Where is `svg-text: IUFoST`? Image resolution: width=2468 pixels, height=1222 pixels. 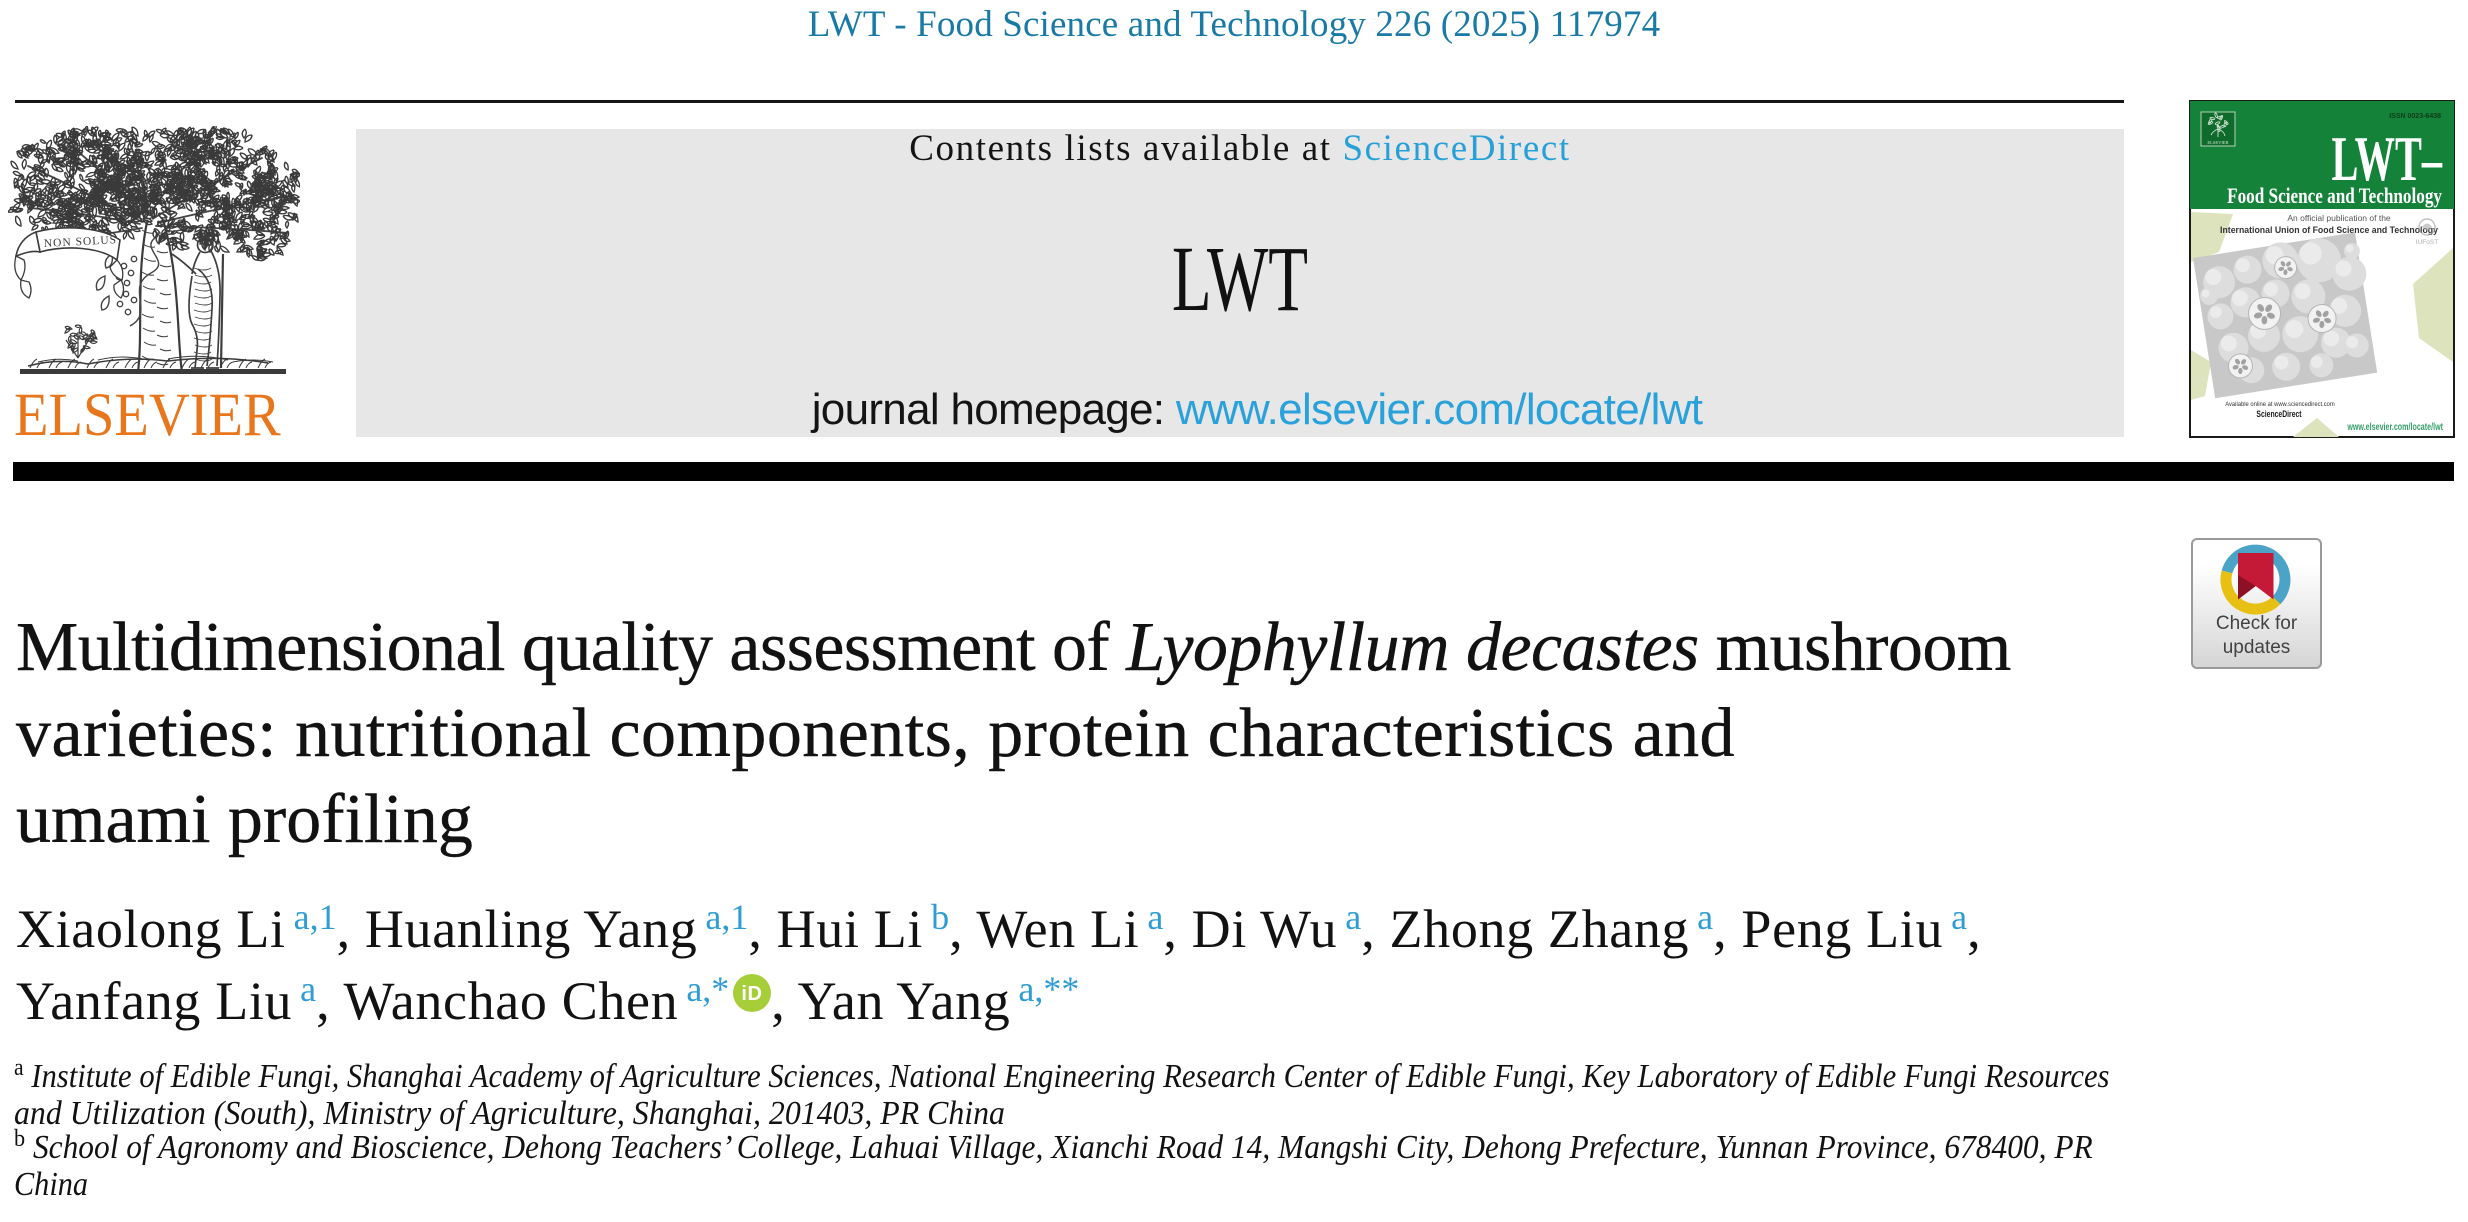 svg-text: IUFoST is located at coordinates (2427, 242).